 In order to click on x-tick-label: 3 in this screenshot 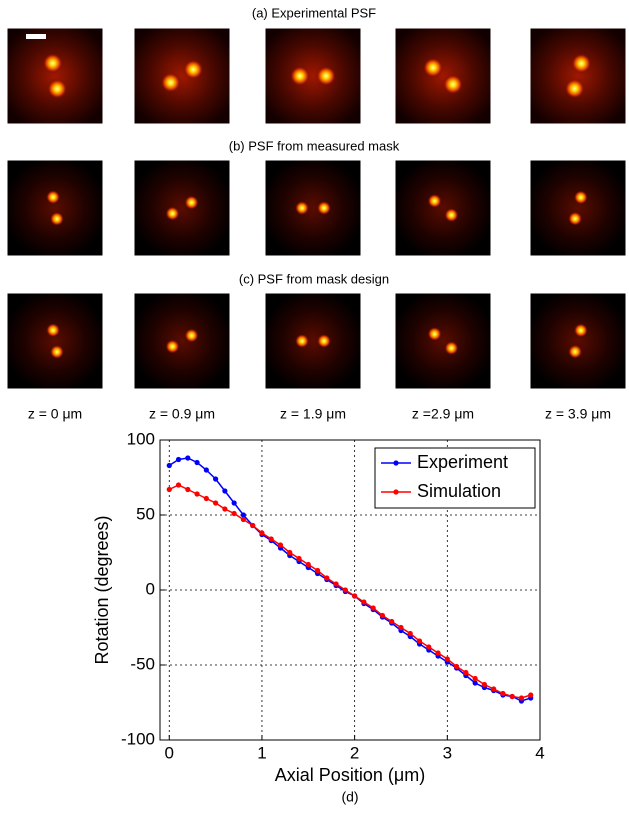, I will do `click(447, 752)`.